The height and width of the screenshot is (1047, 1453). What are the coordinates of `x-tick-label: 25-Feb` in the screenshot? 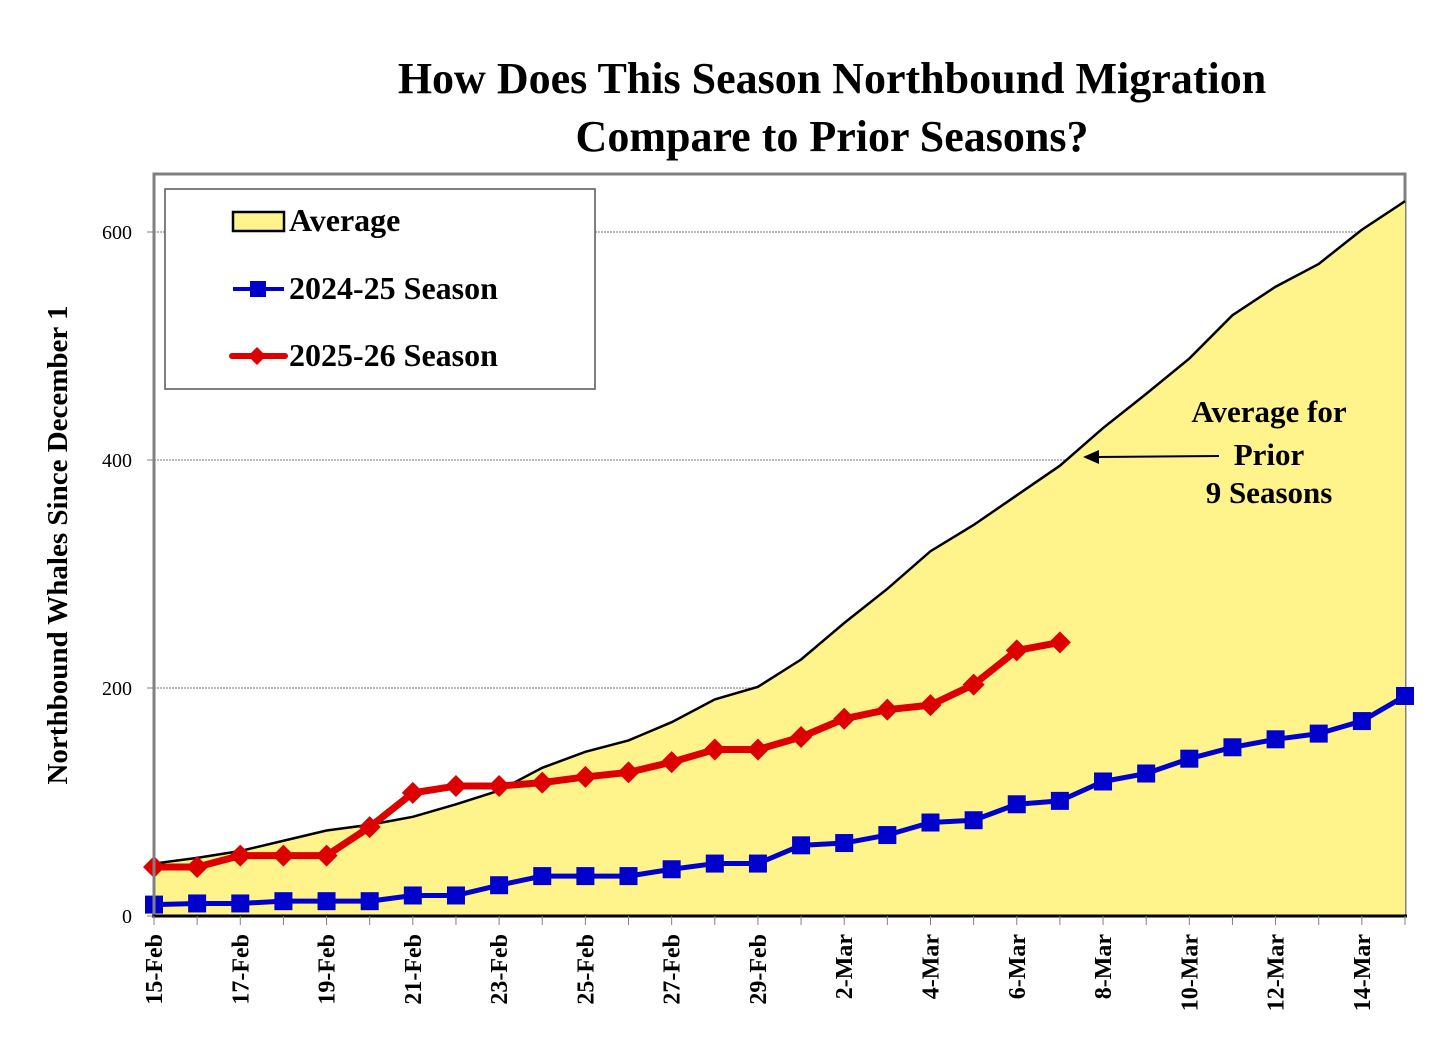 It's located at (586, 969).